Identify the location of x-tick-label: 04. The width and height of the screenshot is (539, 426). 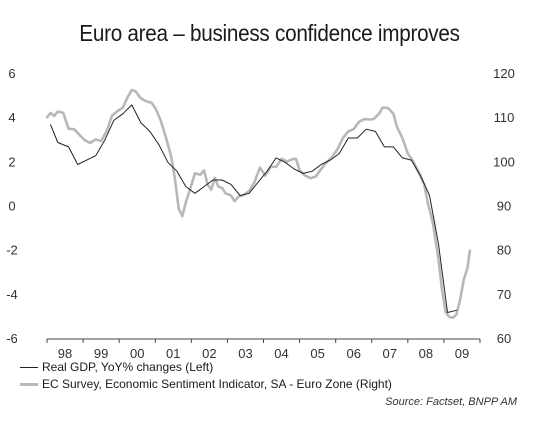
(281, 353).